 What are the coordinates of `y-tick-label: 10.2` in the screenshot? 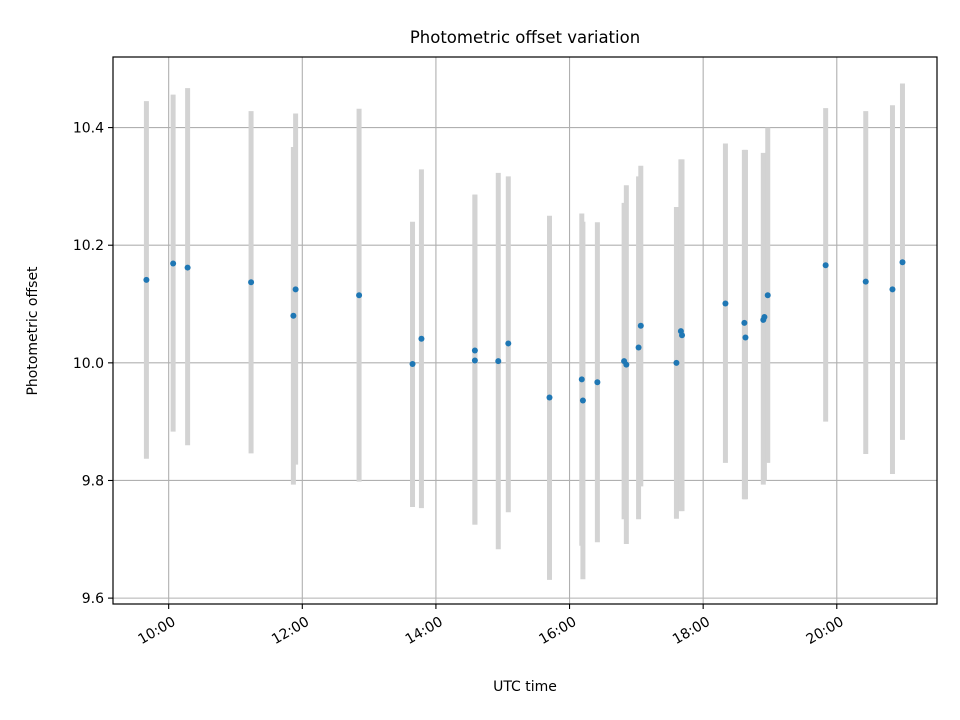 It's located at (88, 246).